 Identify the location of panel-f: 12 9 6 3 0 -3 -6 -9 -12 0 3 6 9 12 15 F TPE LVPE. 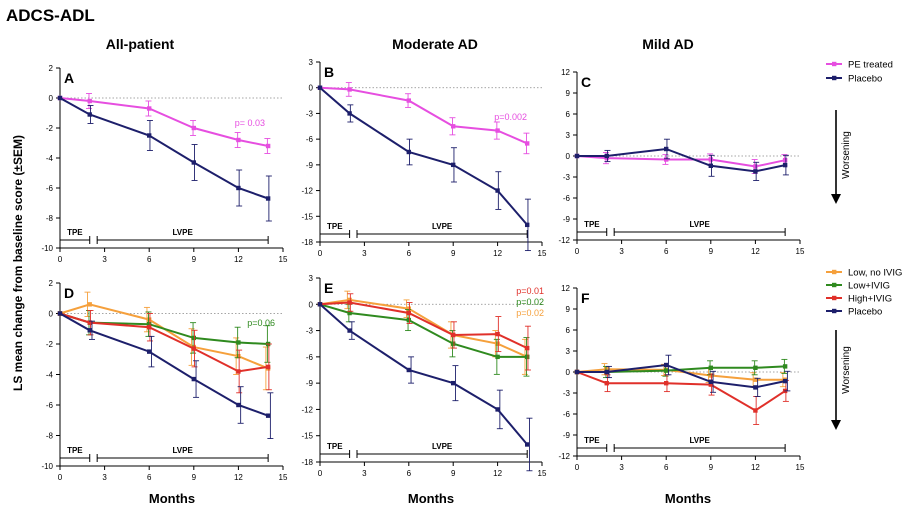
(681, 378).